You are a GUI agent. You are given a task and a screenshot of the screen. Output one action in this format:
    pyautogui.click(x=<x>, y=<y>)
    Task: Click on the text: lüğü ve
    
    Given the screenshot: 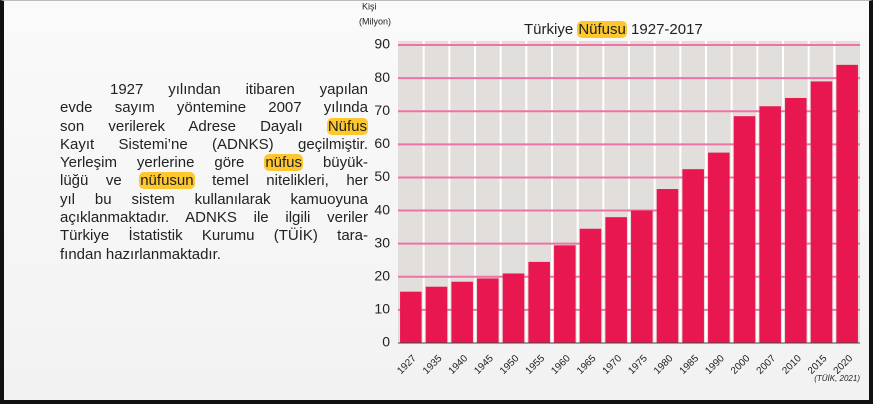 What is the action you would take?
    pyautogui.click(x=100, y=181)
    